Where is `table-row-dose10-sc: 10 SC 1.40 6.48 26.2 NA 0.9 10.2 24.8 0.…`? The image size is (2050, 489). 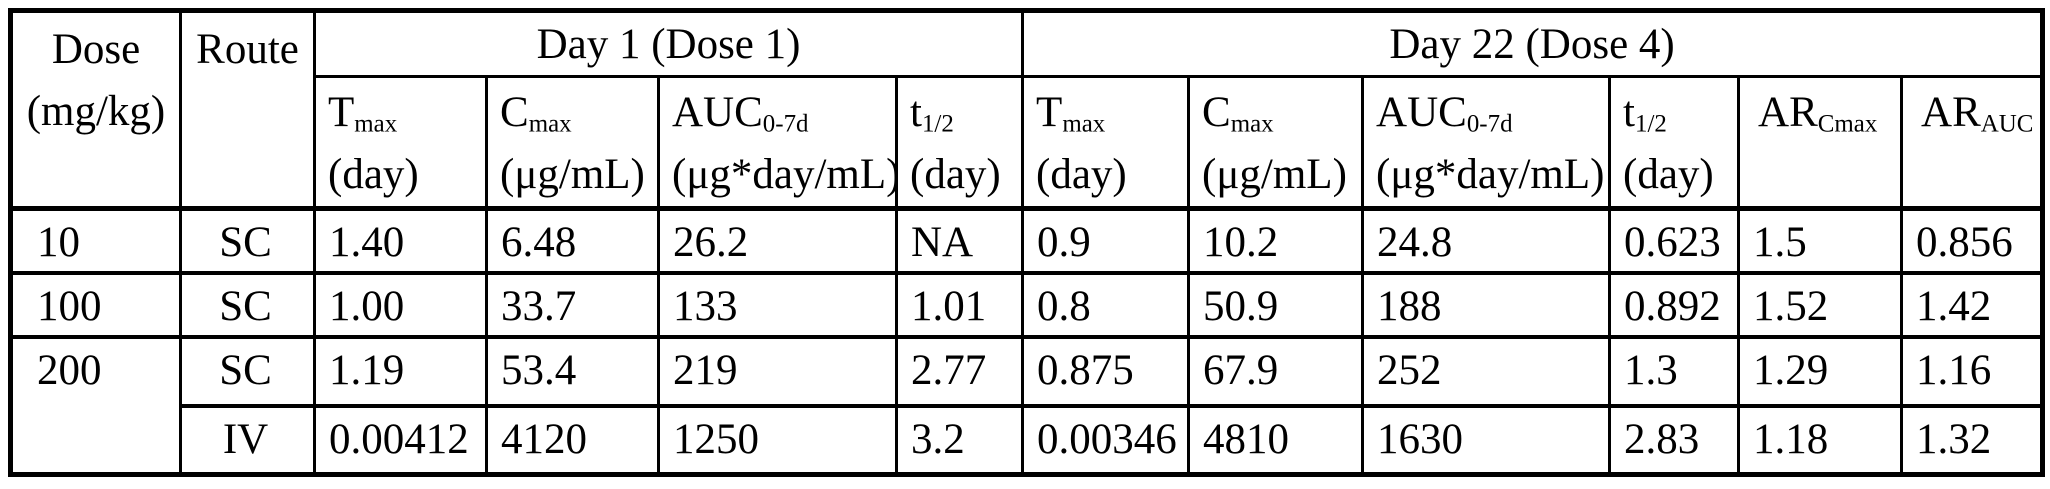
table-row-dose10-sc: 10 SC 1.40 6.48 26.2 NA 0.9 10.2 24.8 0.… is located at coordinates (1027, 240).